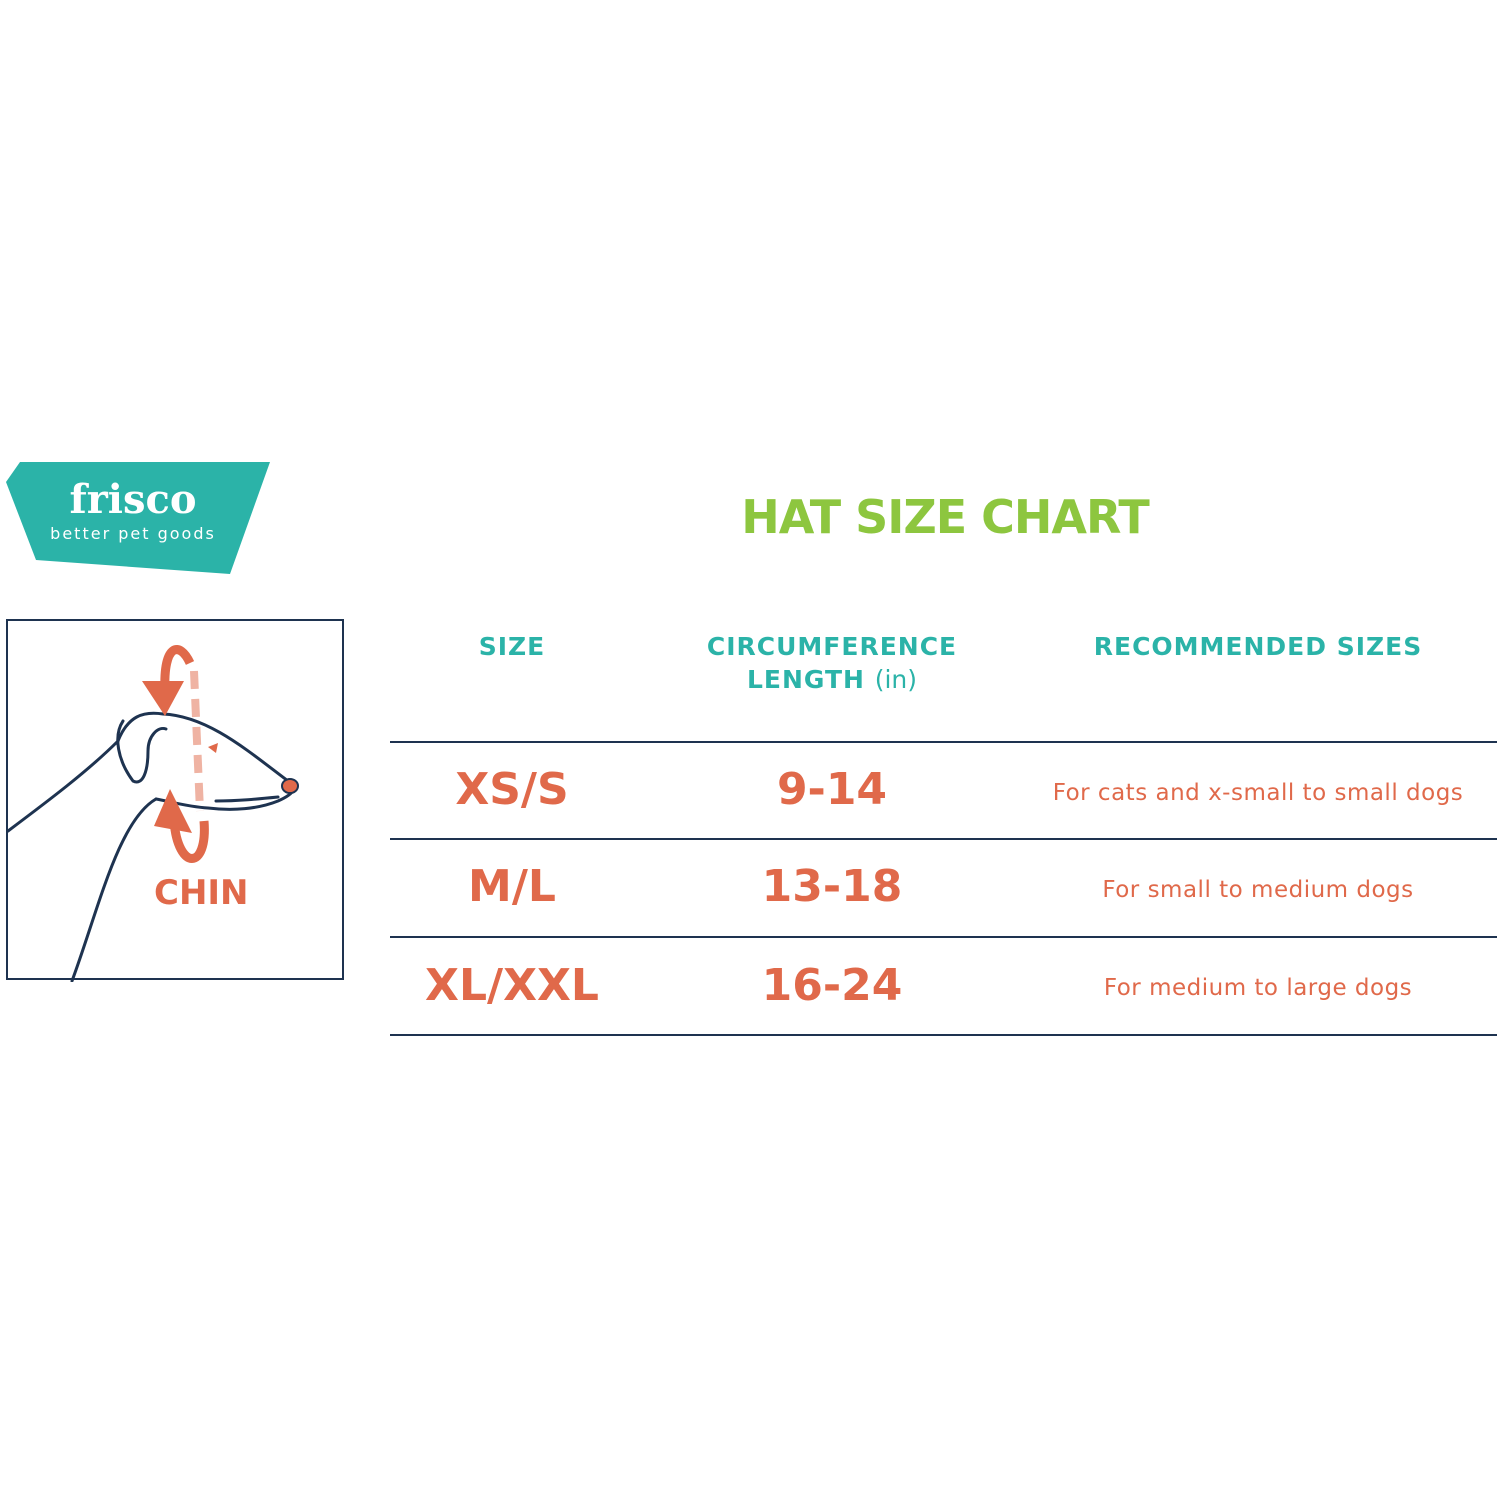 The image size is (1500, 1500). What do you see at coordinates (832, 985) in the screenshot?
I see `range-cell: 16-24` at bounding box center [832, 985].